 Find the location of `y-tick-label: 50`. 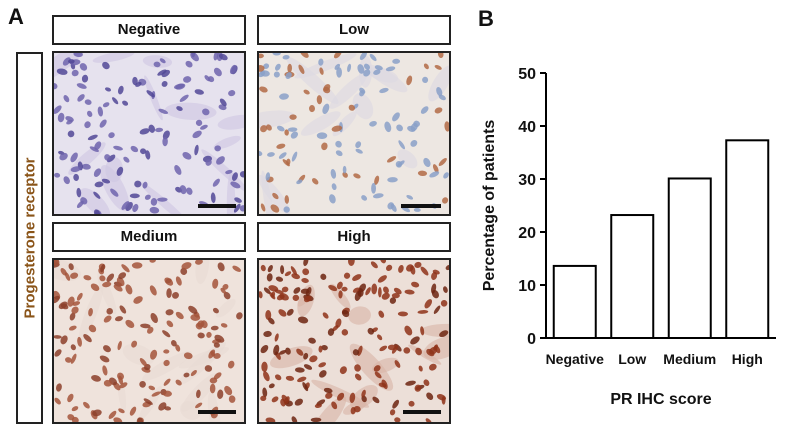

y-tick-label: 50 is located at coordinates (527, 74).